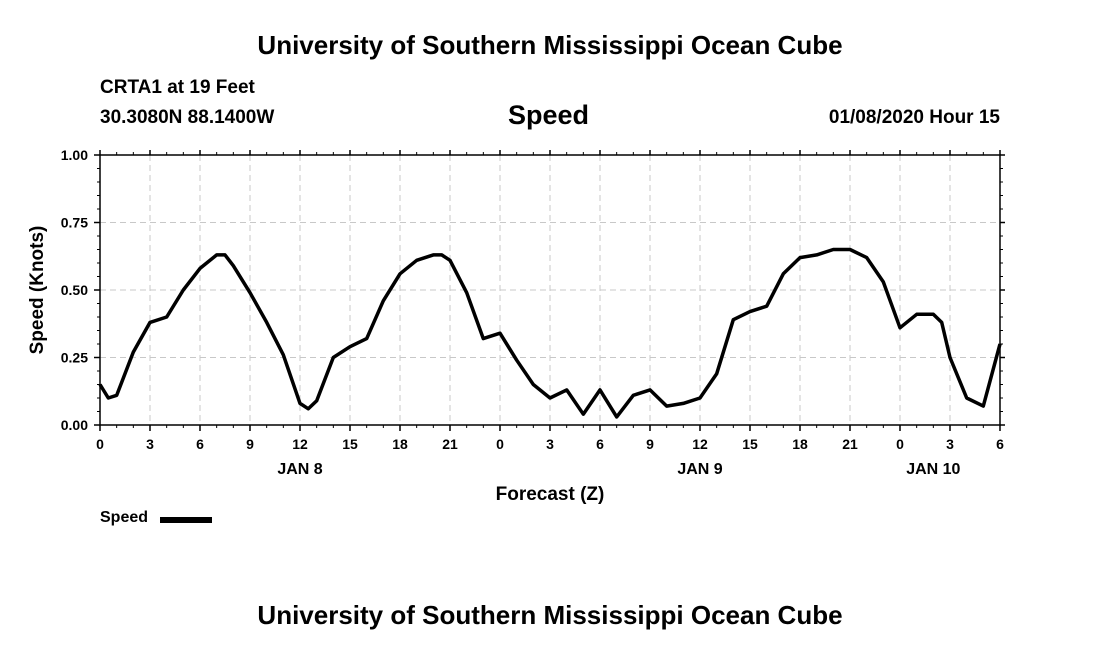 The image size is (1100, 650). I want to click on y-tick-label: 0.00, so click(74, 425).